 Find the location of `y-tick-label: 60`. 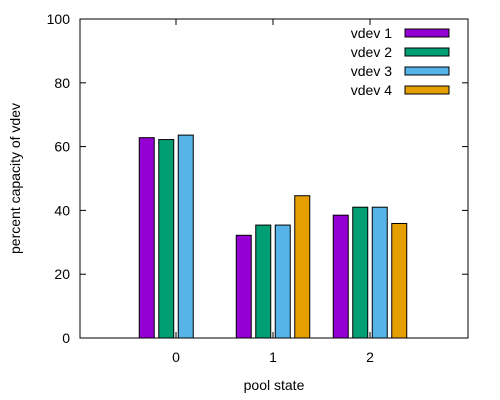

y-tick-label: 60 is located at coordinates (62, 147).